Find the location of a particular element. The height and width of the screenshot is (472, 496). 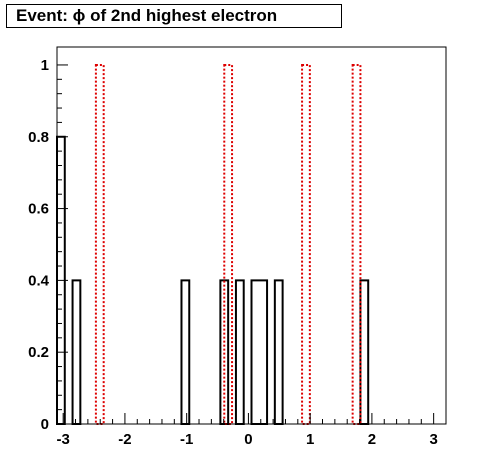

x-tick-label: 3 is located at coordinates (433, 439).